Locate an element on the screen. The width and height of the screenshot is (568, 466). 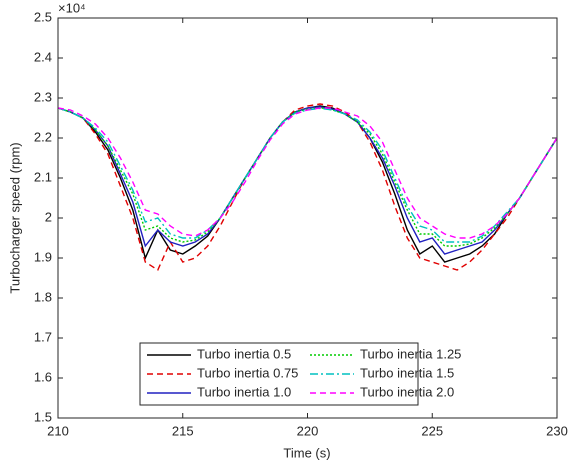
y-axis-label: Turbocharger speed (rpm) is located at coordinates (14, 217).